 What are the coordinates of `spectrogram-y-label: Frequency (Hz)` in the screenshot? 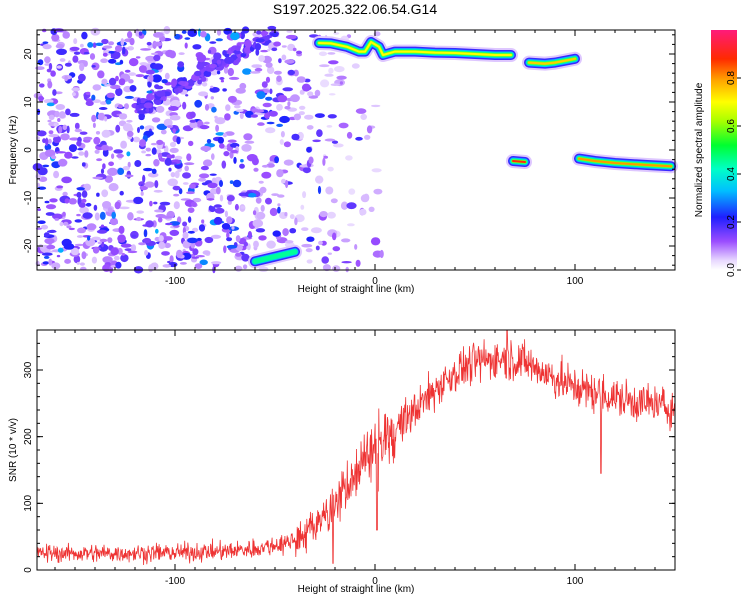 It's located at (13, 150).